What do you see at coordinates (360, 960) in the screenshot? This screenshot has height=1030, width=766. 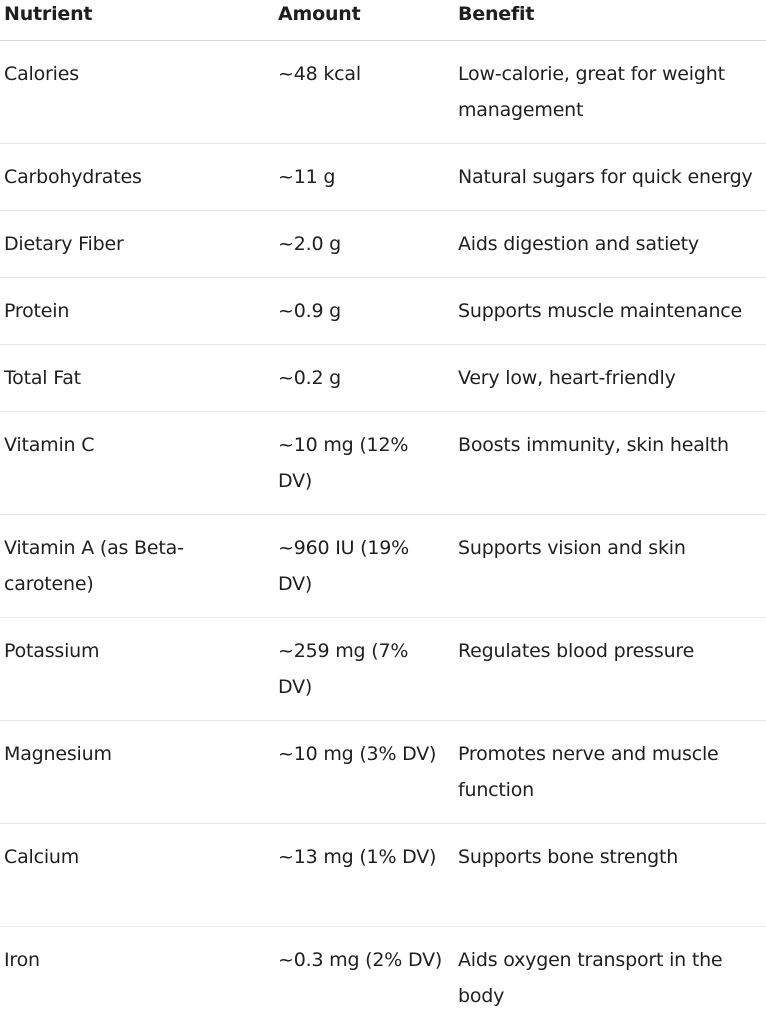 I see `amount-cell: ~0.3 mg (2% DV)` at bounding box center [360, 960].